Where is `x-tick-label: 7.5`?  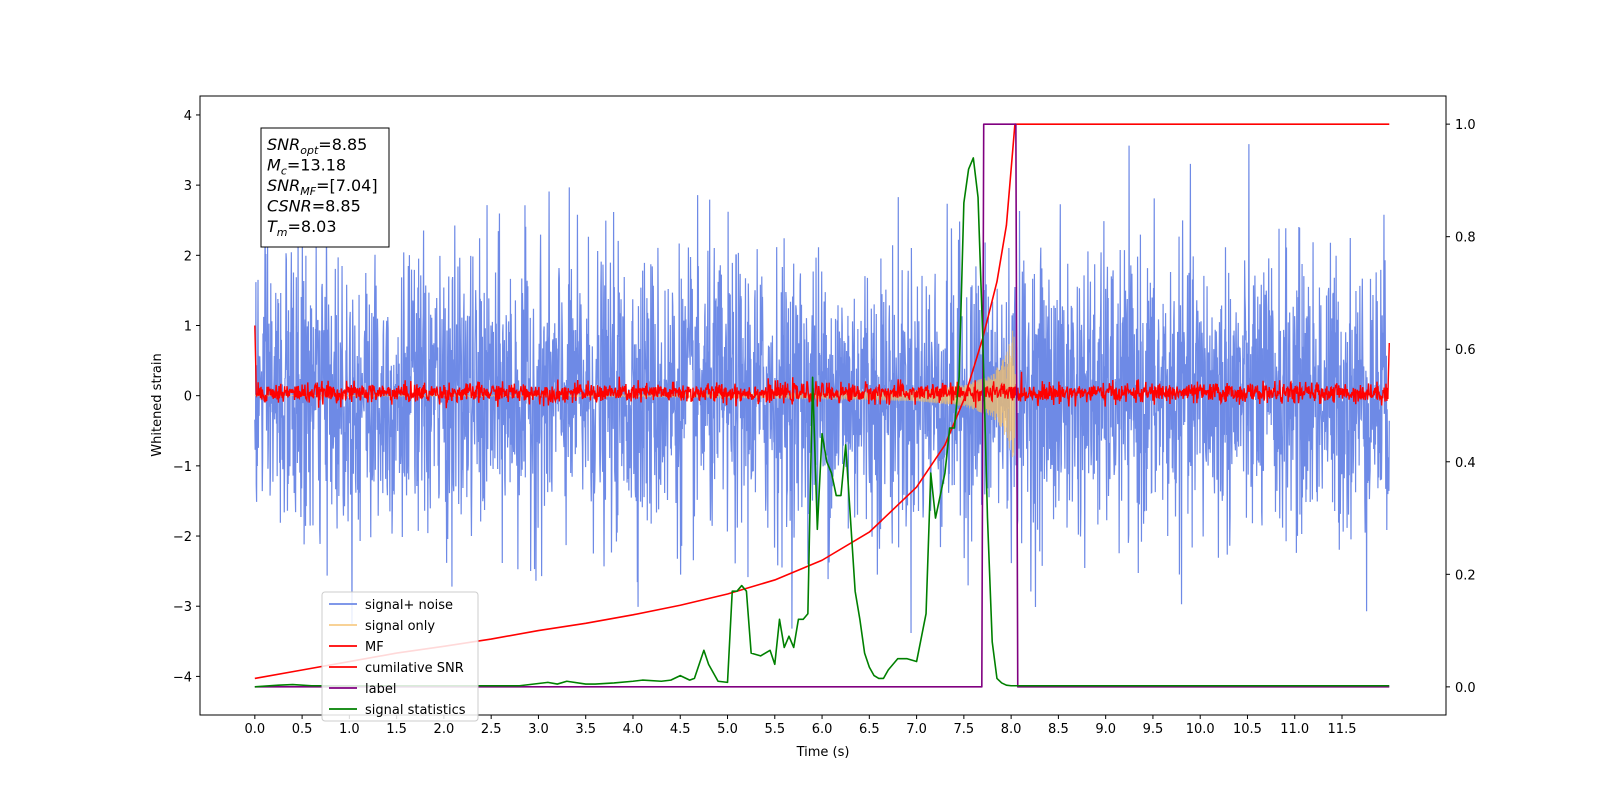 x-tick-label: 7.5 is located at coordinates (964, 729).